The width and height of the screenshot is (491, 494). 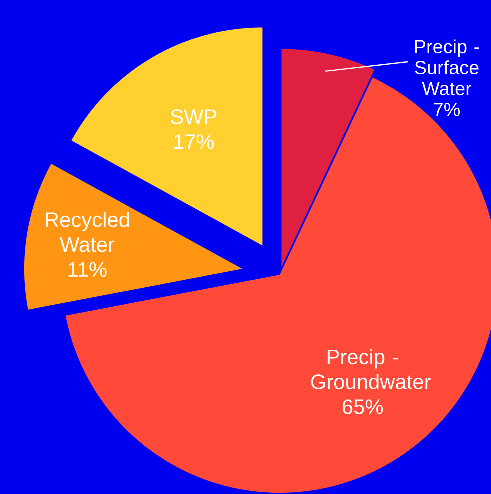 I want to click on slice-label: Precip - Groundwater, so click(x=371, y=369).